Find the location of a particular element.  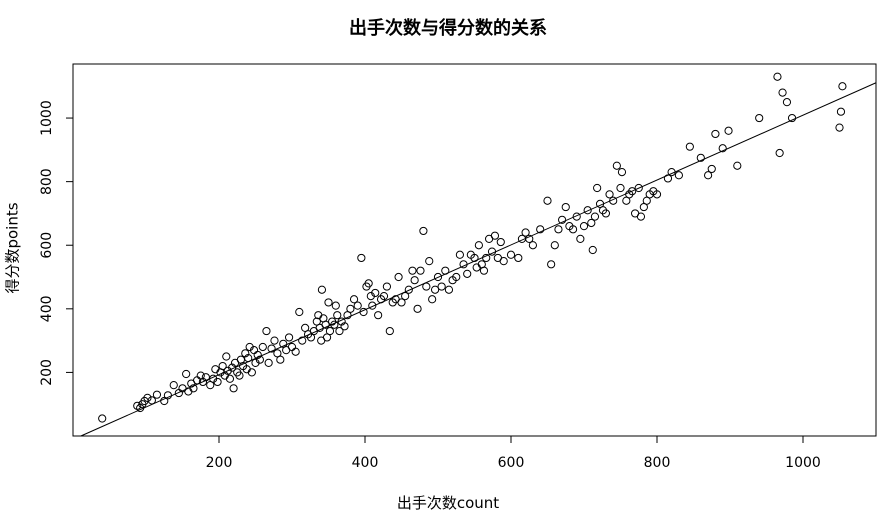

chart-title: 出手次数与得分数的关系 is located at coordinates (448, 28).